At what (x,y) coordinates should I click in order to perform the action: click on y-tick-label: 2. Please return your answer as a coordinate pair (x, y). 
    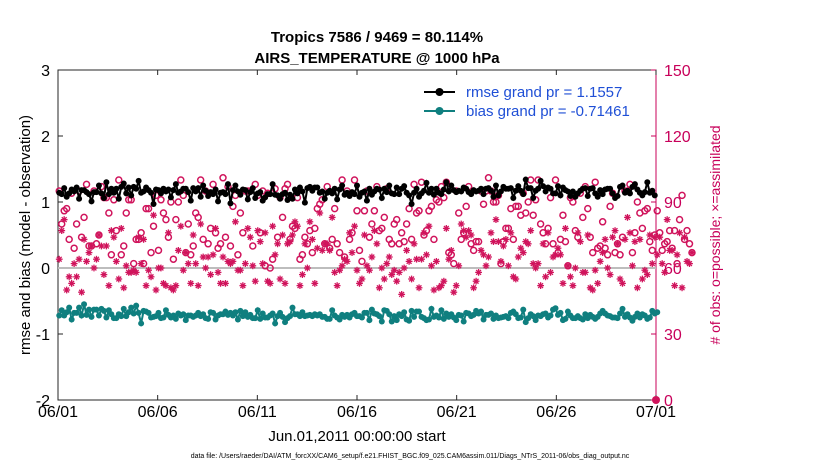
    Looking at the image, I should click on (45, 137).